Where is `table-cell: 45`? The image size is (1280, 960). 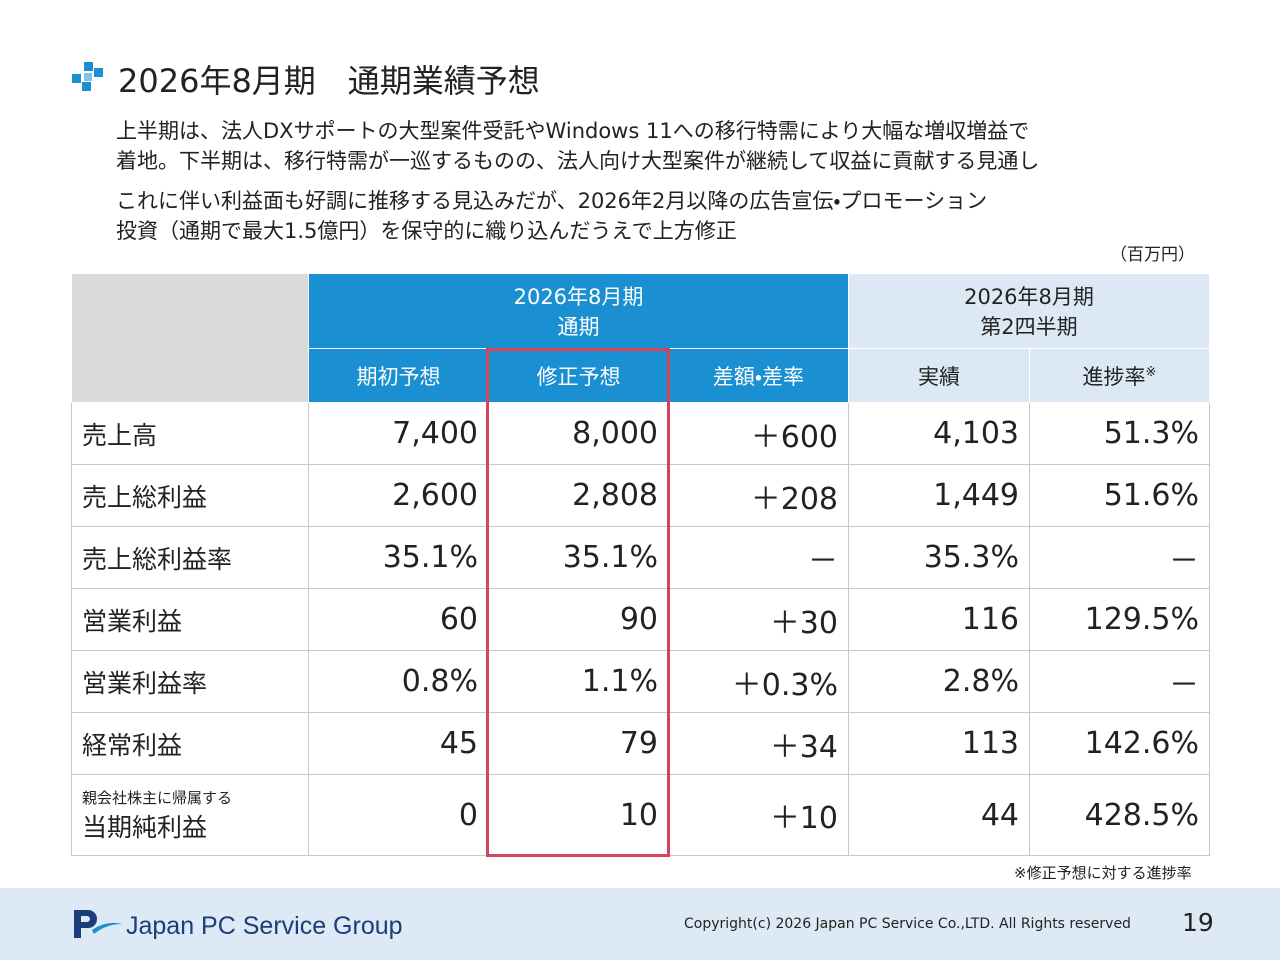 table-cell: 45 is located at coordinates (398, 743).